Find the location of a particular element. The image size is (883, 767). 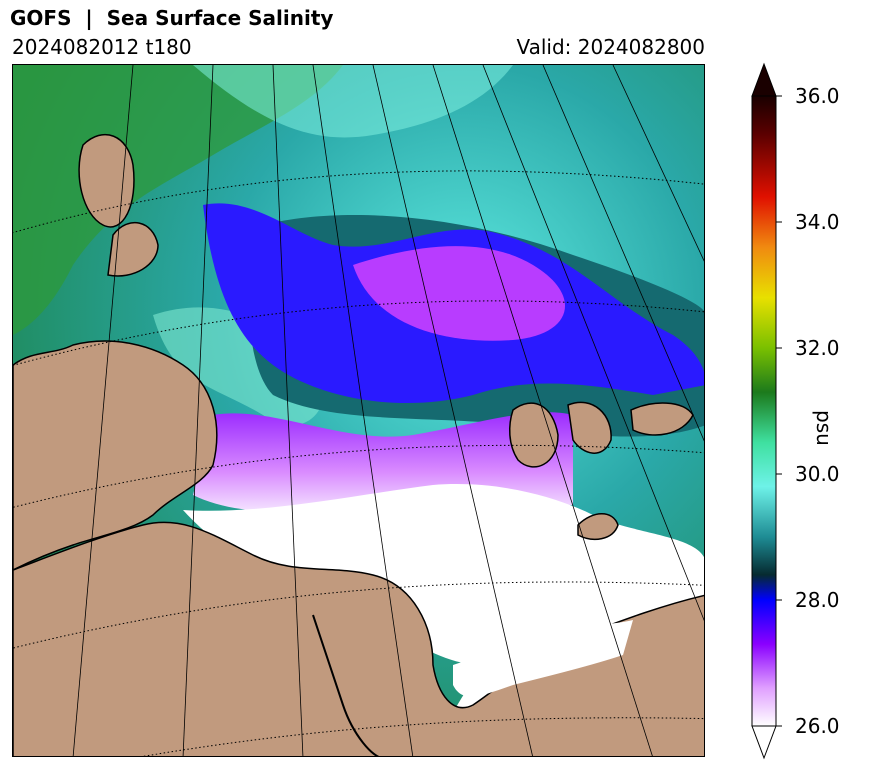

colorbar-tick-label: 34.0 is located at coordinates (817, 222).